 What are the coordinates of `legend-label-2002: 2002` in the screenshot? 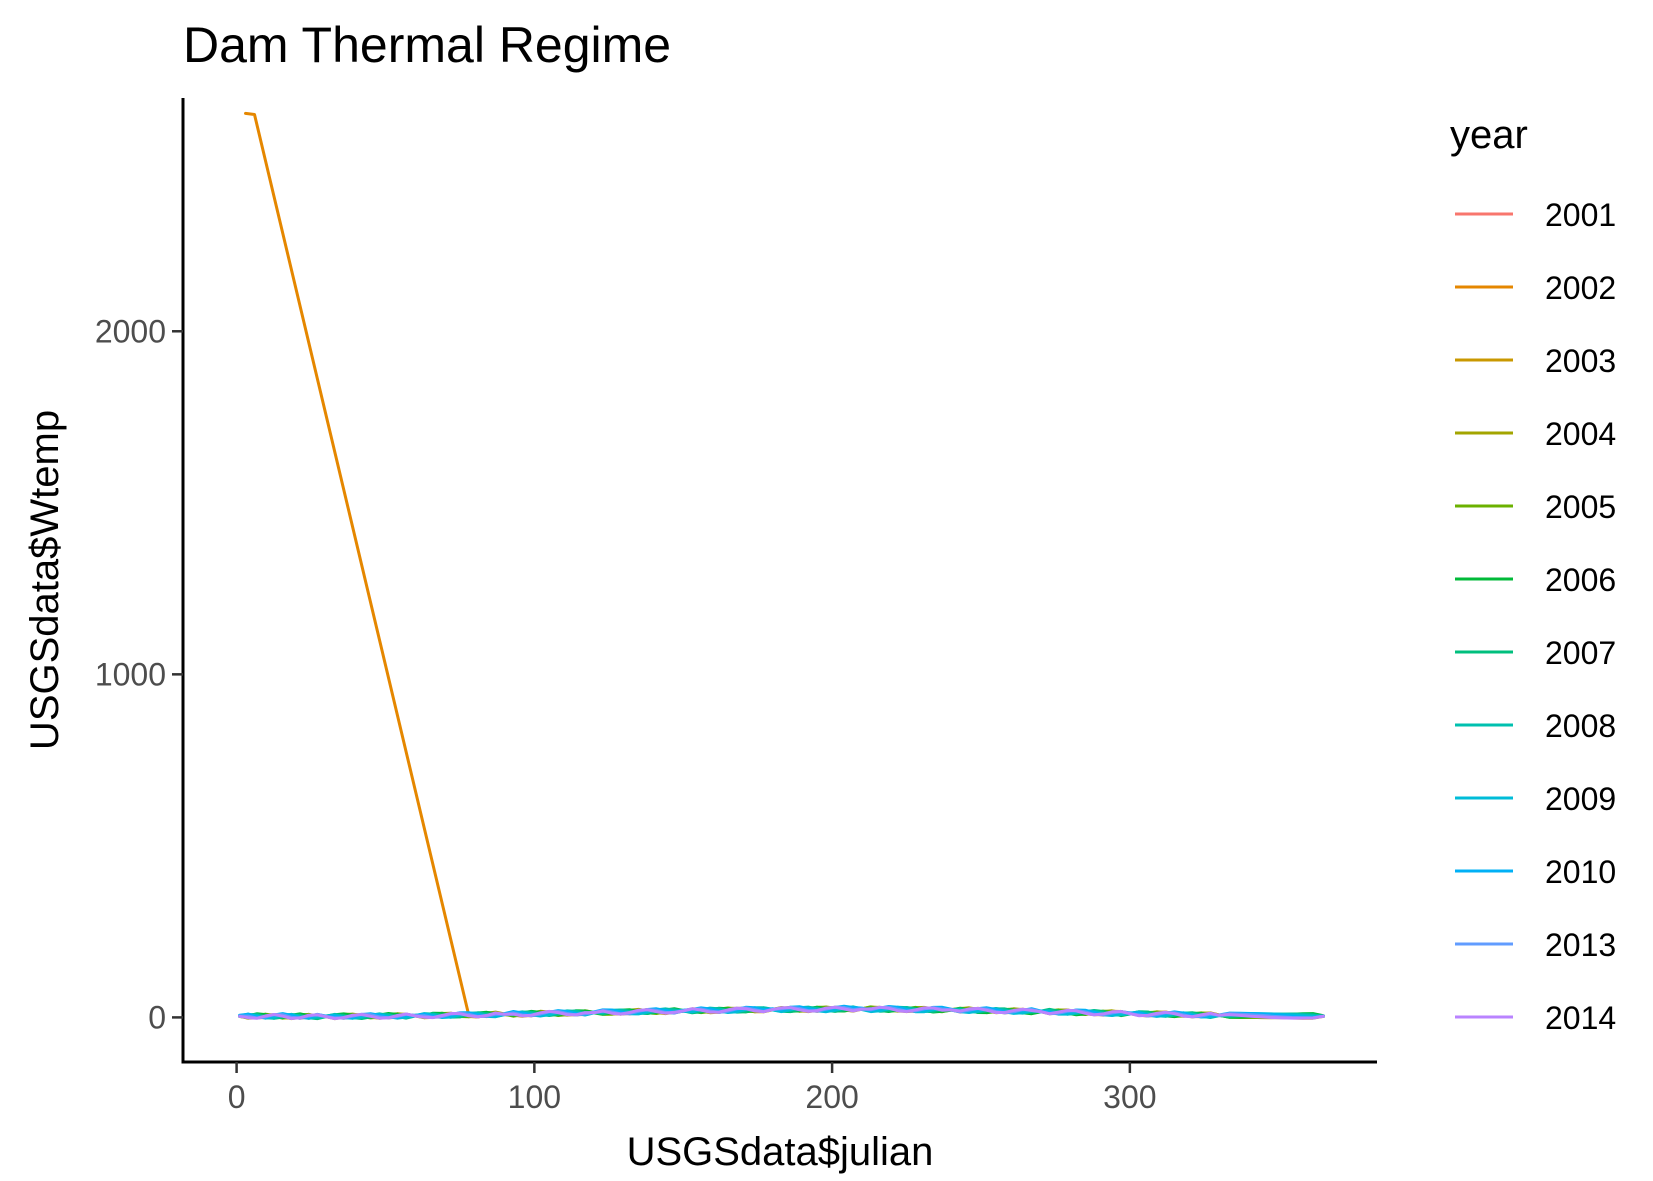 It's located at (1580, 288).